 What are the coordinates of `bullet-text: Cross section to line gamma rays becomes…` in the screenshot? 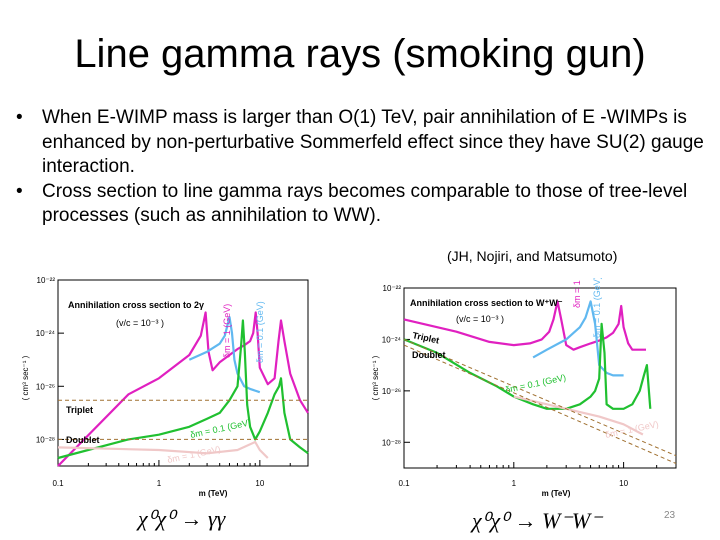 It's located at (365, 203).